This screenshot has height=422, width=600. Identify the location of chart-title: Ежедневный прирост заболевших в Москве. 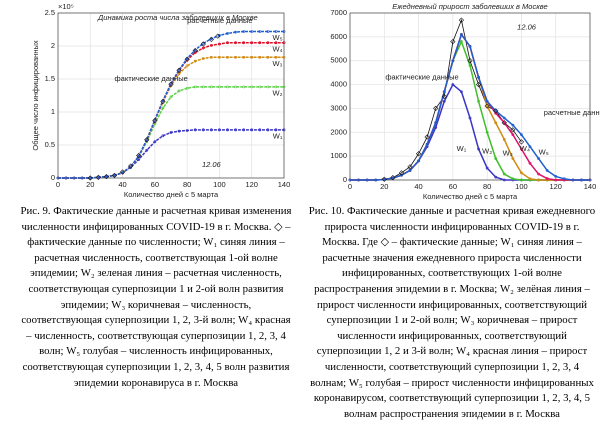
(469, 6).